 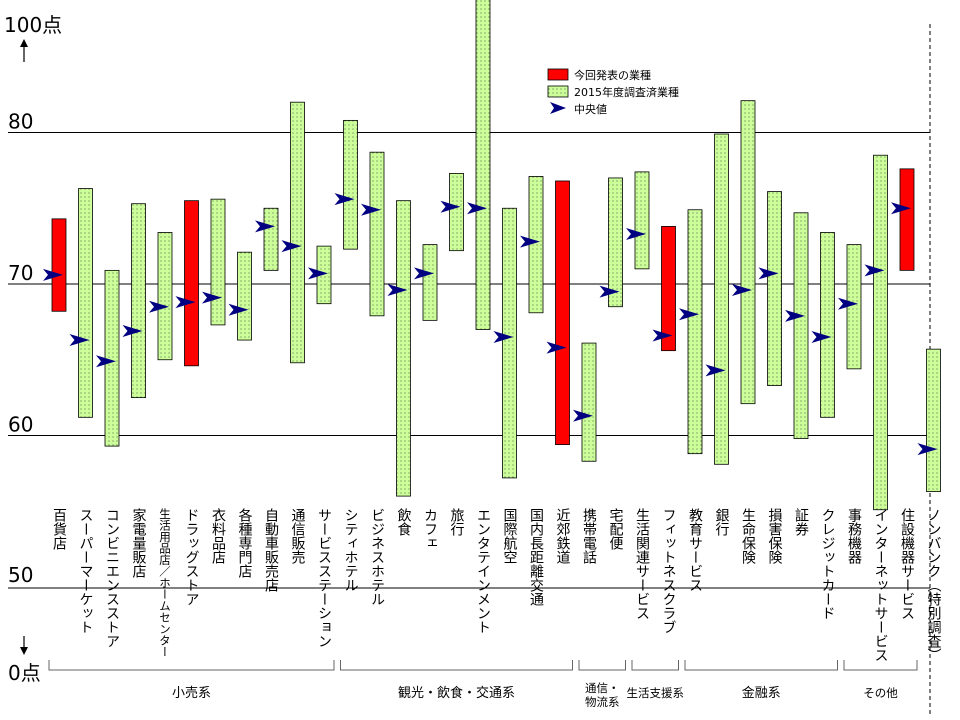 What do you see at coordinates (404, 522) in the screenshot?
I see `category-label: 飲食` at bounding box center [404, 522].